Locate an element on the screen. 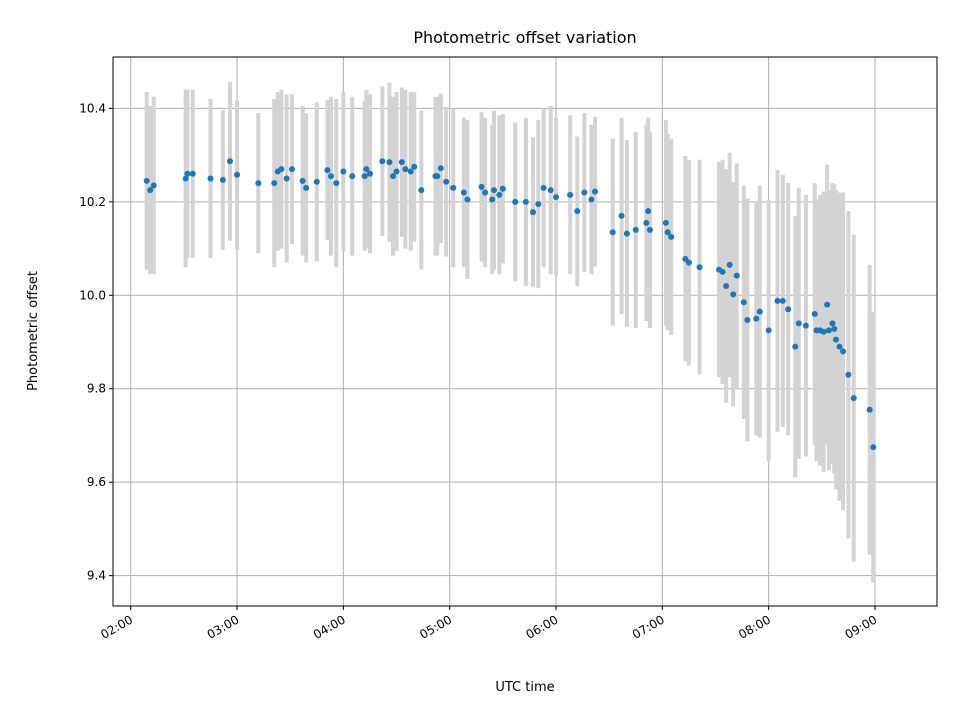 This screenshot has height=720, width=960. x-axis-label: UTC time is located at coordinates (524, 687).